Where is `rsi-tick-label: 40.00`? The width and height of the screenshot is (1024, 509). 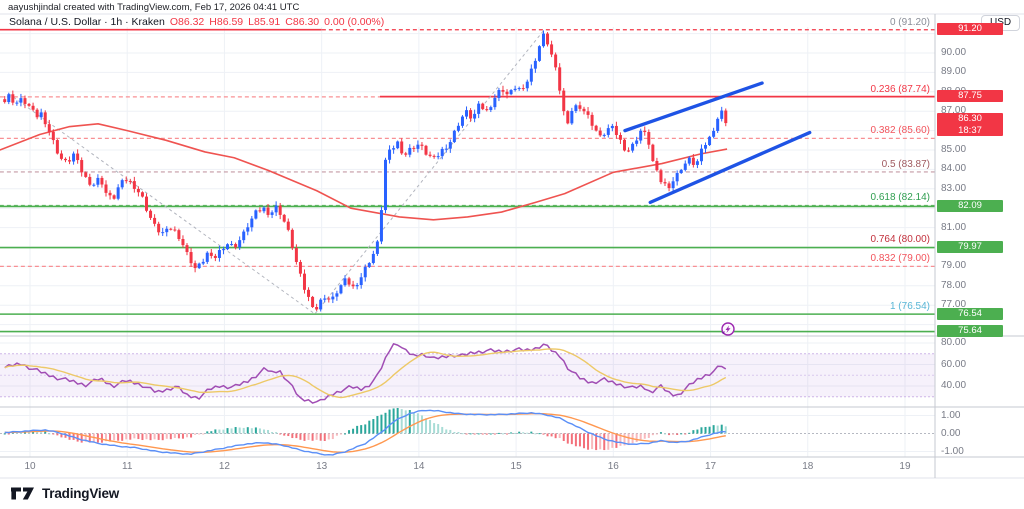 rsi-tick-label: 40.00 is located at coordinates (954, 385).